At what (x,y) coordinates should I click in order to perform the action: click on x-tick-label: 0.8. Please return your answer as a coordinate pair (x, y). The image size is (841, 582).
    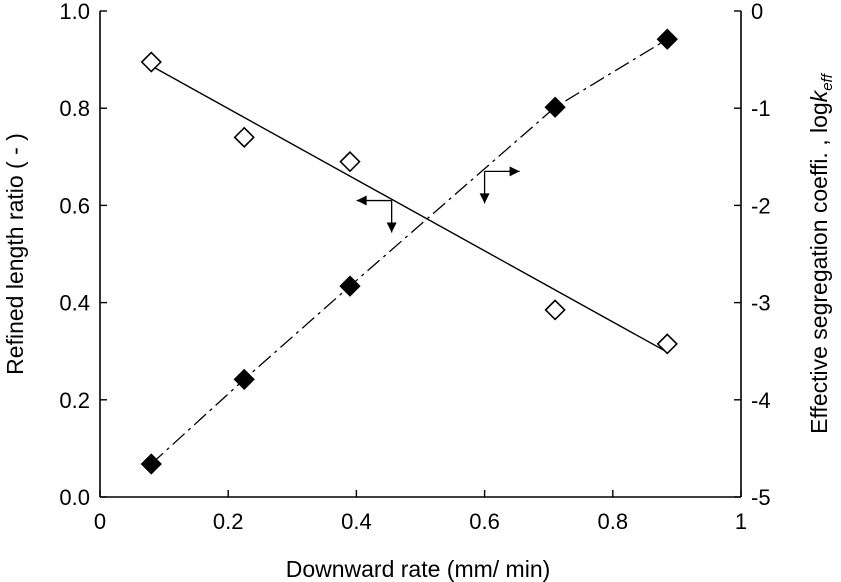
    Looking at the image, I should click on (613, 521).